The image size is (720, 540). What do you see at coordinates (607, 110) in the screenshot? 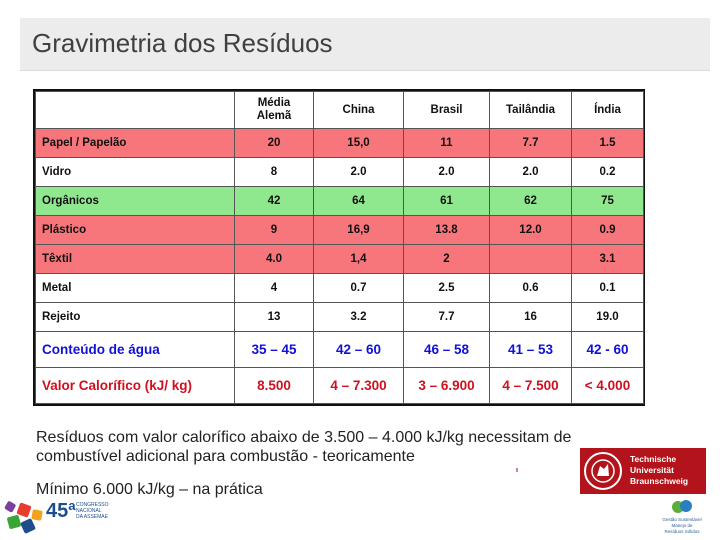
I see `column-header: Índia` at bounding box center [607, 110].